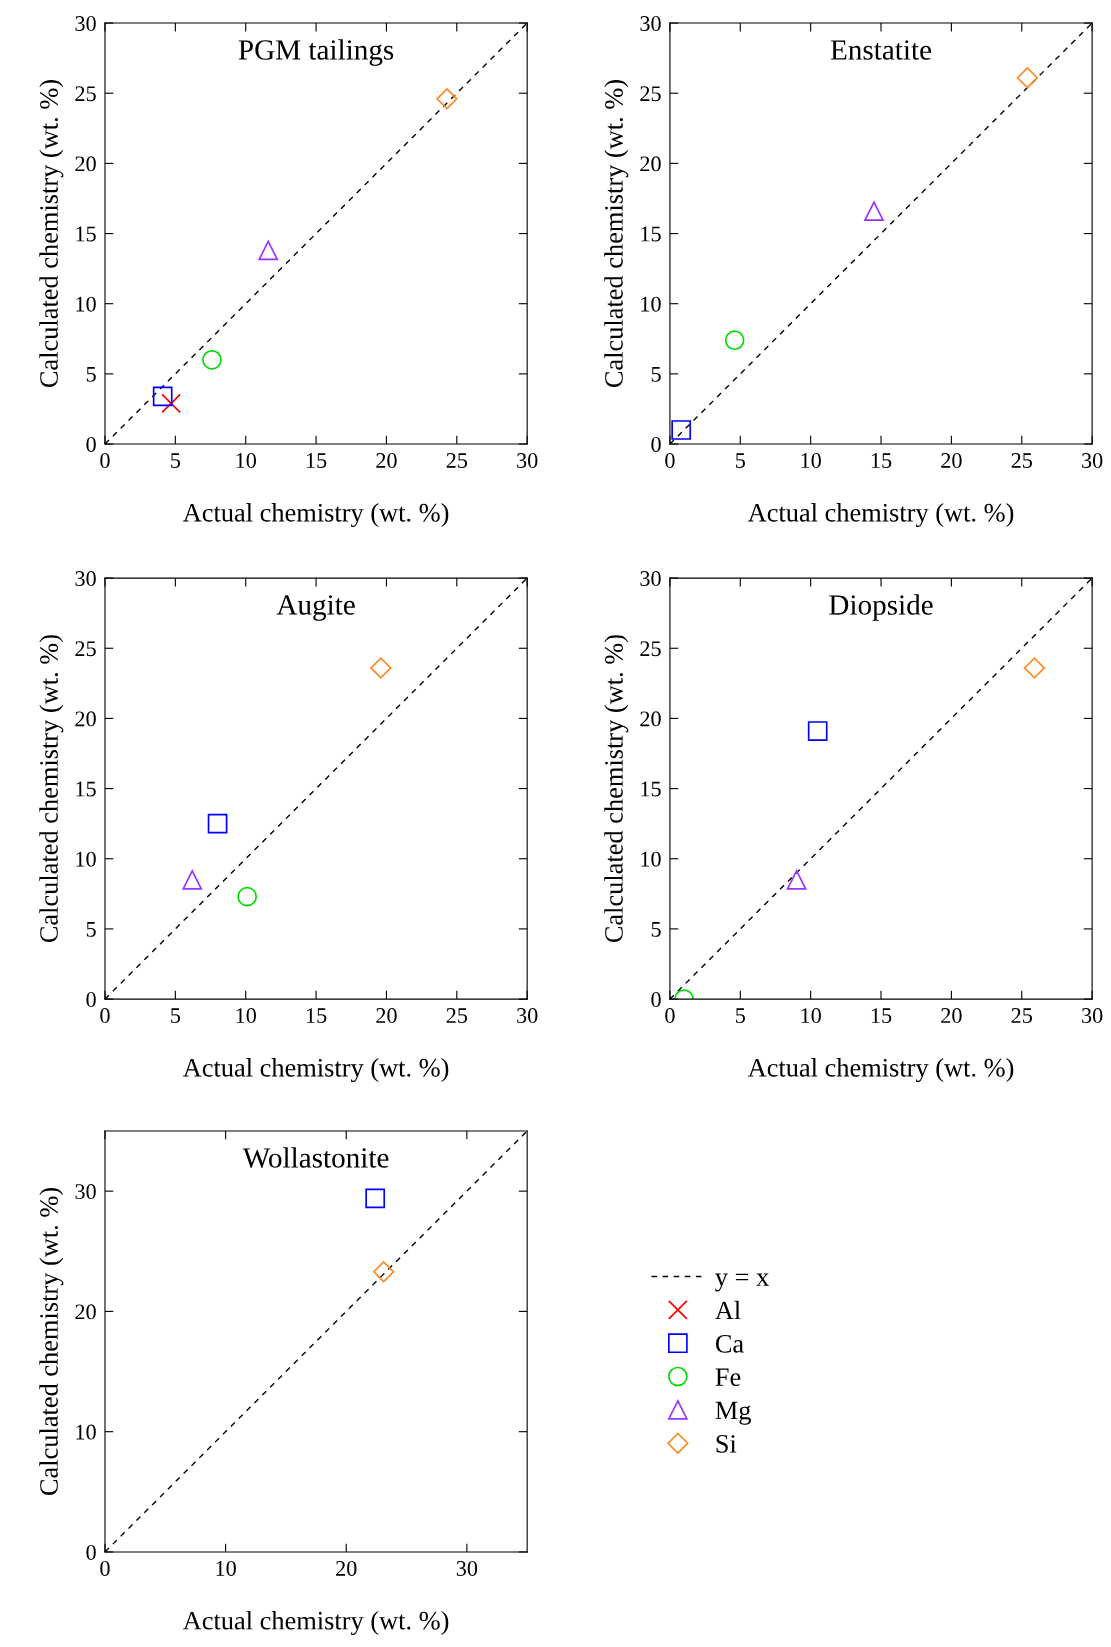 Image resolution: width=1111 pixels, height=1647 pixels. What do you see at coordinates (881, 50) in the screenshot?
I see `chart-title: Enstatite` at bounding box center [881, 50].